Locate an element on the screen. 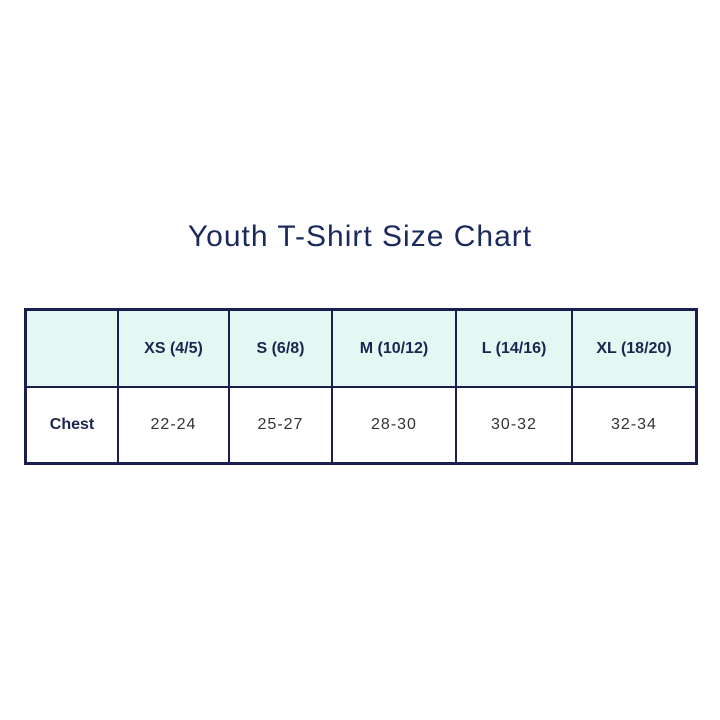 Image resolution: width=720 pixels, height=720 pixels. row-label-chest: Chest is located at coordinates (71, 425).